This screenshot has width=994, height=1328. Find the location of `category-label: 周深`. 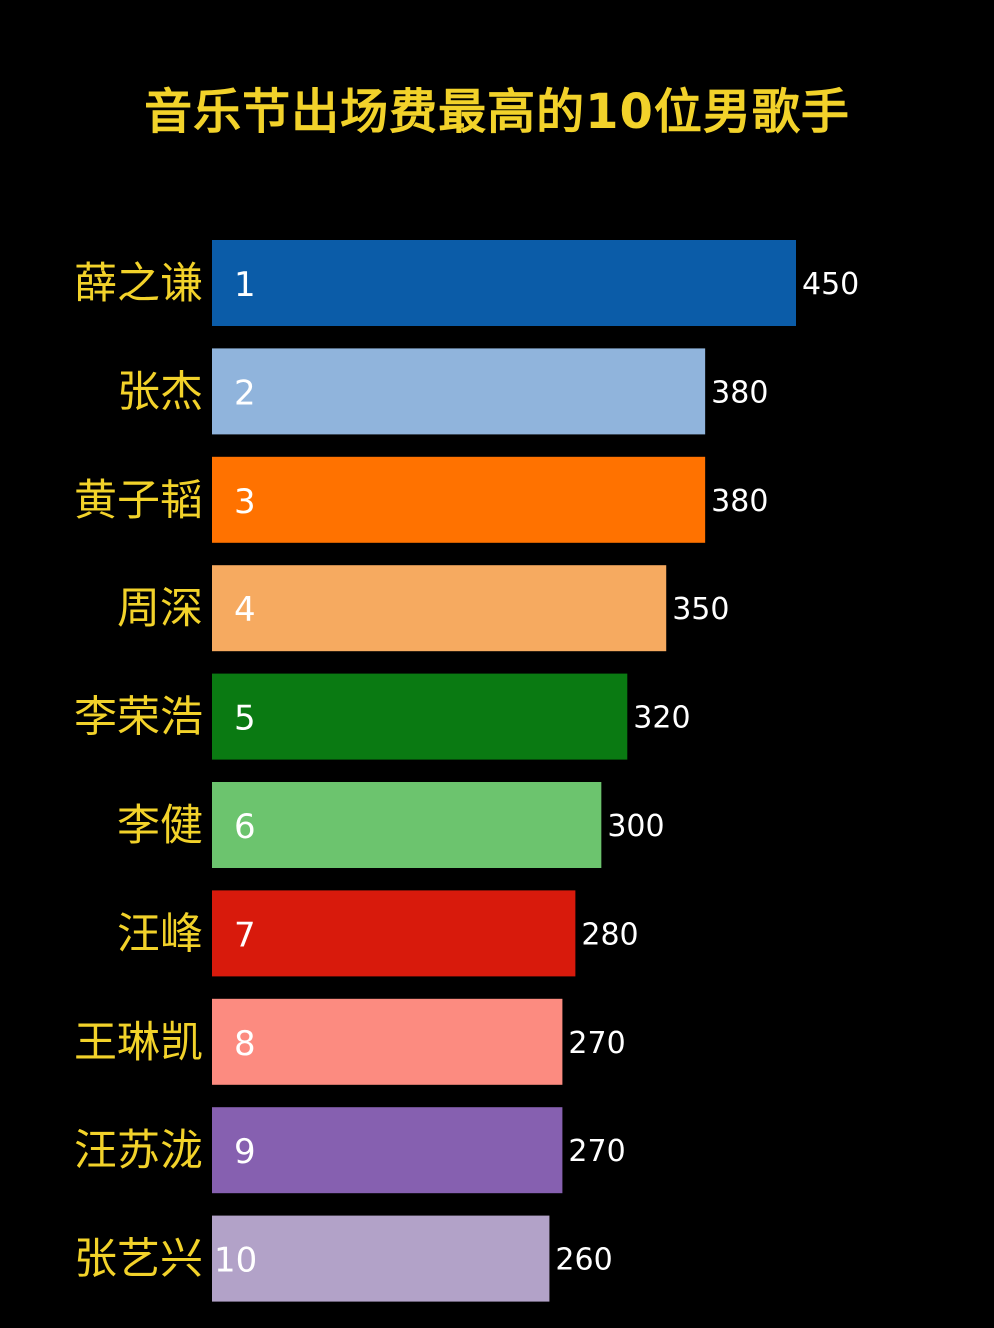

category-label: 周深 is located at coordinates (160, 609).